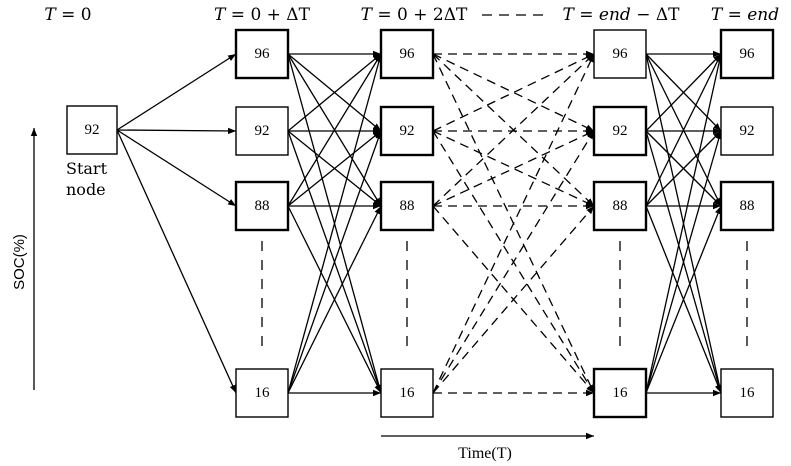 The width and height of the screenshot is (791, 466). I want to click on node-c1-96: 96, so click(262, 54).